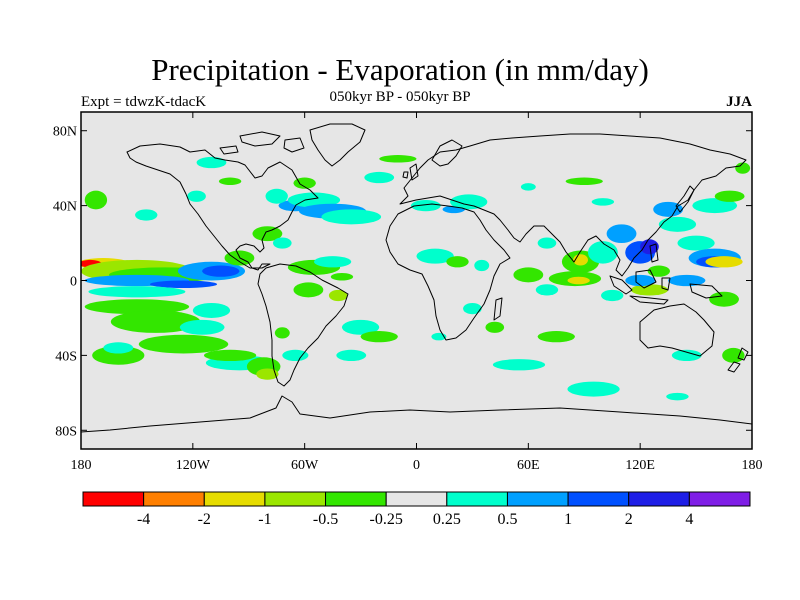 This screenshot has height=600, width=800. I want to click on coastline-madagascar, so click(498, 309).